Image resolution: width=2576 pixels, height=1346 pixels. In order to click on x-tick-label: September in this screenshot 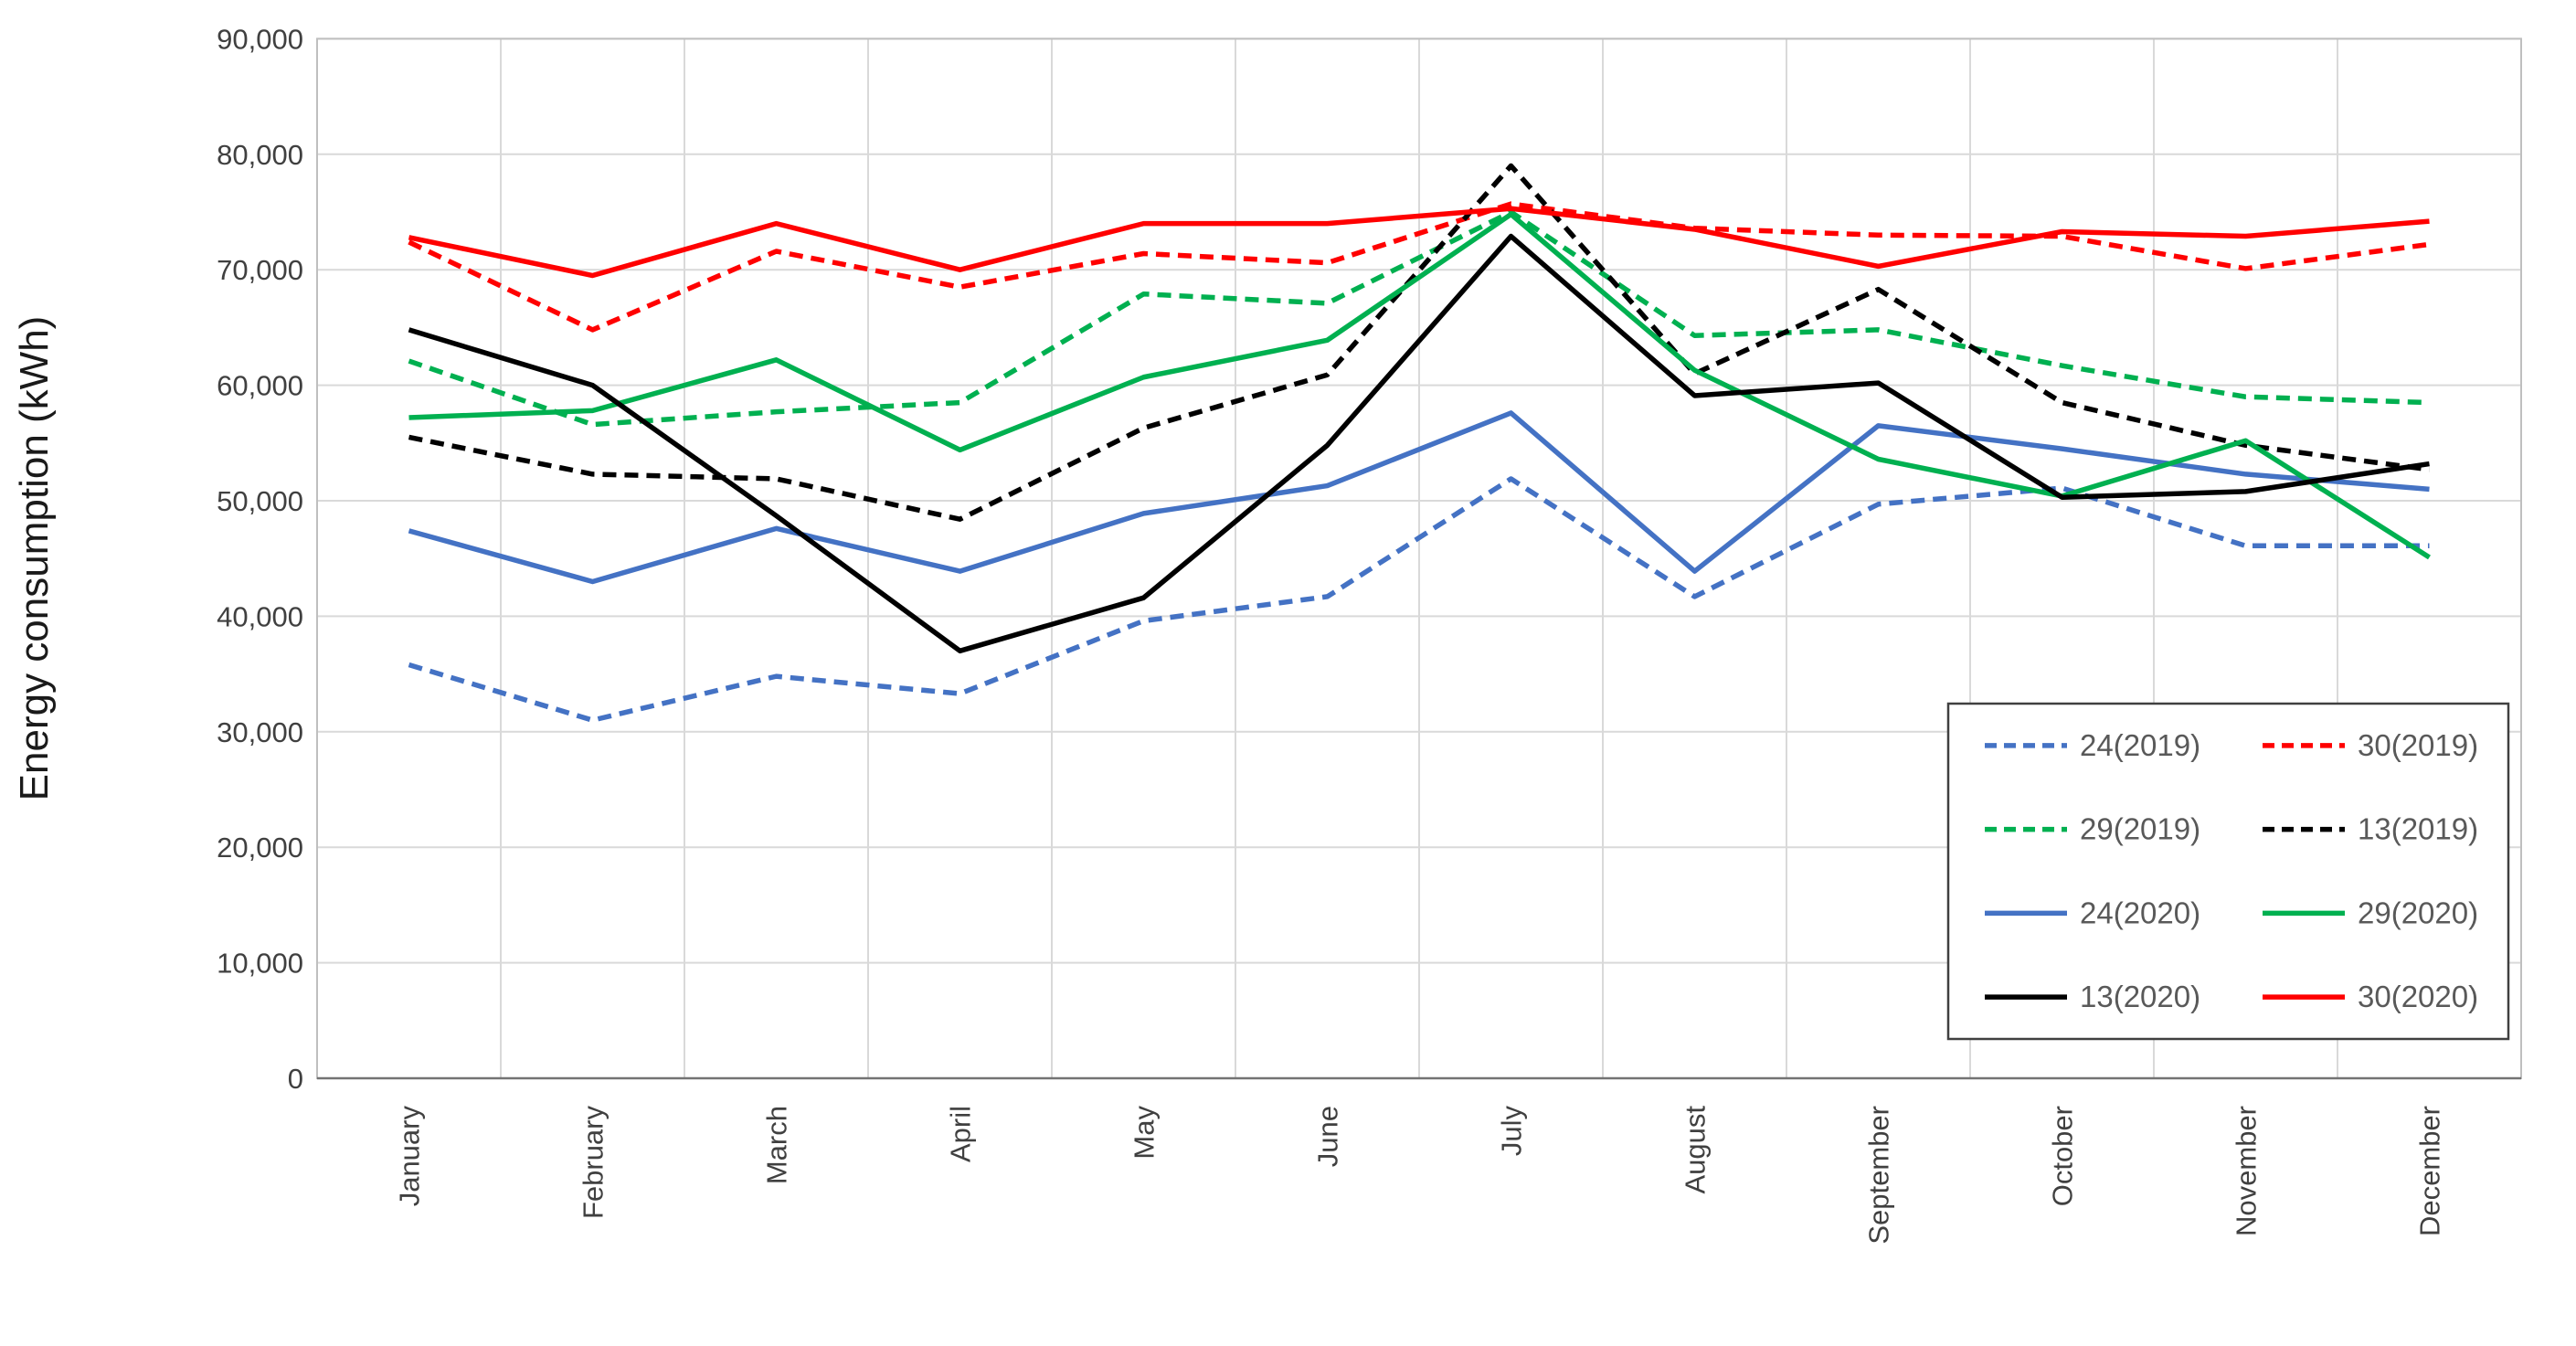, I will do `click(1879, 1176)`.